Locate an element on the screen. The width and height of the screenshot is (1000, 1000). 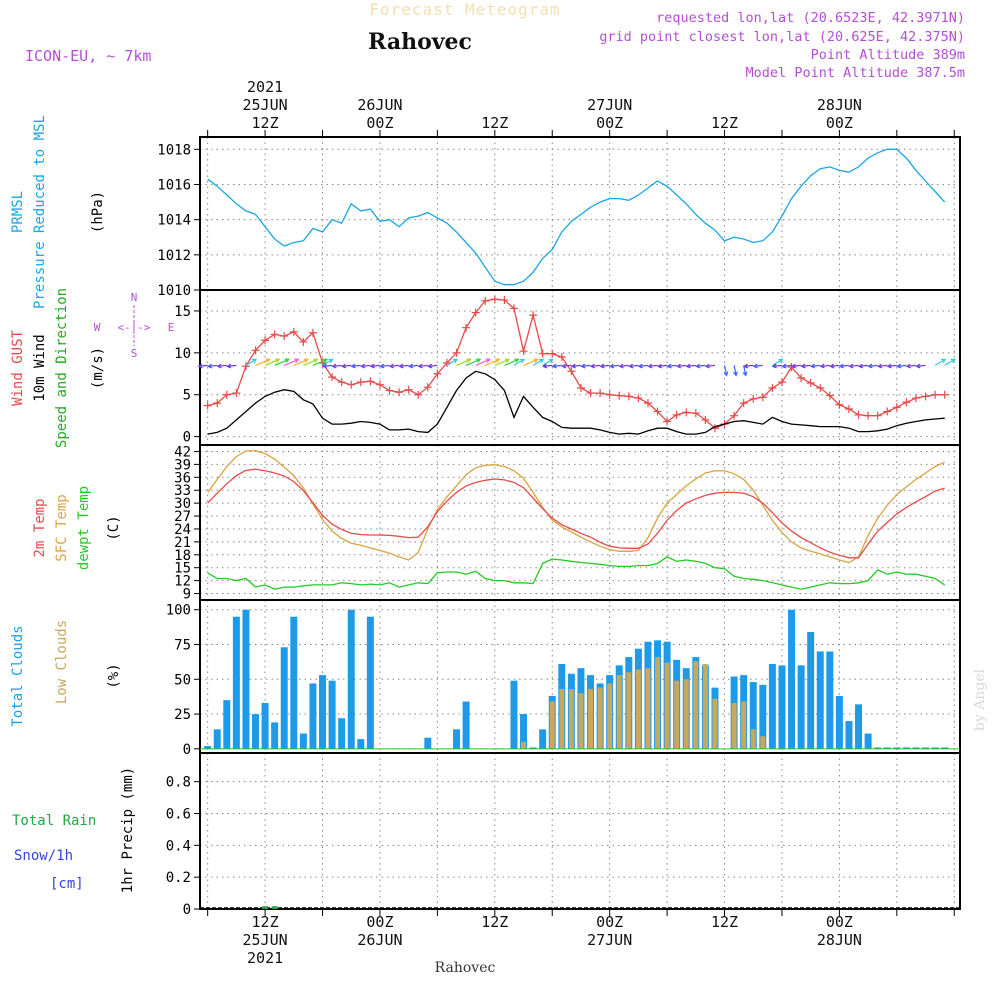
pressure-panel-labels: PRMSL Pressure Reduced to MSL (hPa) is located at coordinates (58, 212).